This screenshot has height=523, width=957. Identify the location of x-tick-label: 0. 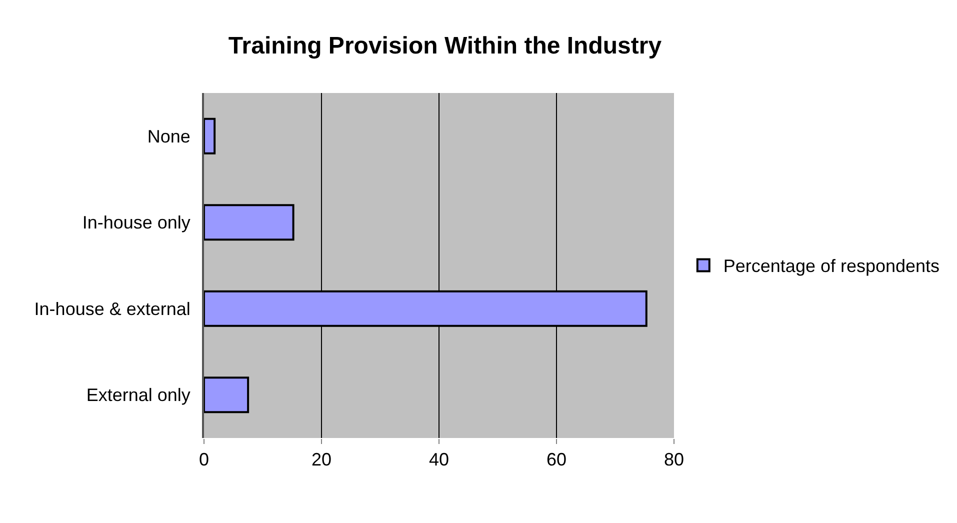
(204, 460).